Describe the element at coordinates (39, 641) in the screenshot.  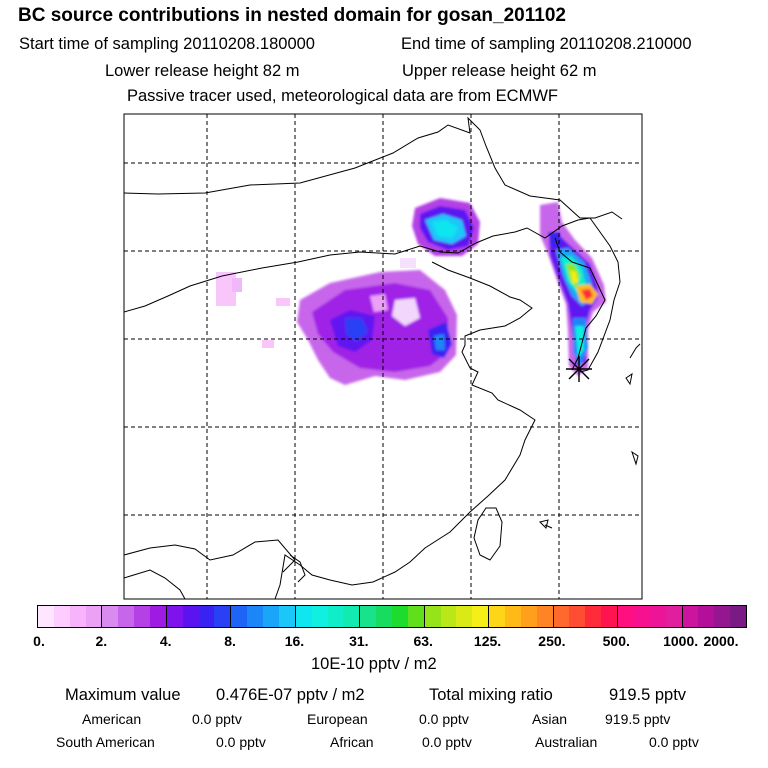
I see `colorbar-tick-label: 0.` at that location.